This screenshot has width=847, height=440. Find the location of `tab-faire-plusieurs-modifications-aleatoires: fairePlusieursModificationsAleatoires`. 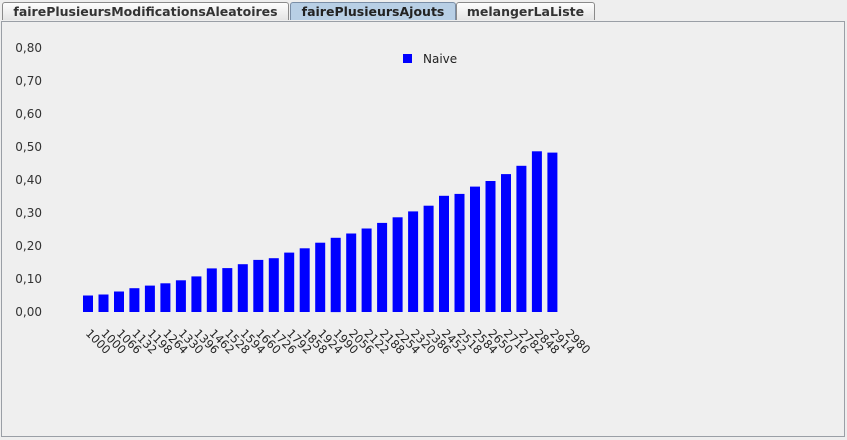

tab-faire-plusieurs-modifications-aleatoires: fairePlusieursModificationsAleatoires is located at coordinates (145, 11).